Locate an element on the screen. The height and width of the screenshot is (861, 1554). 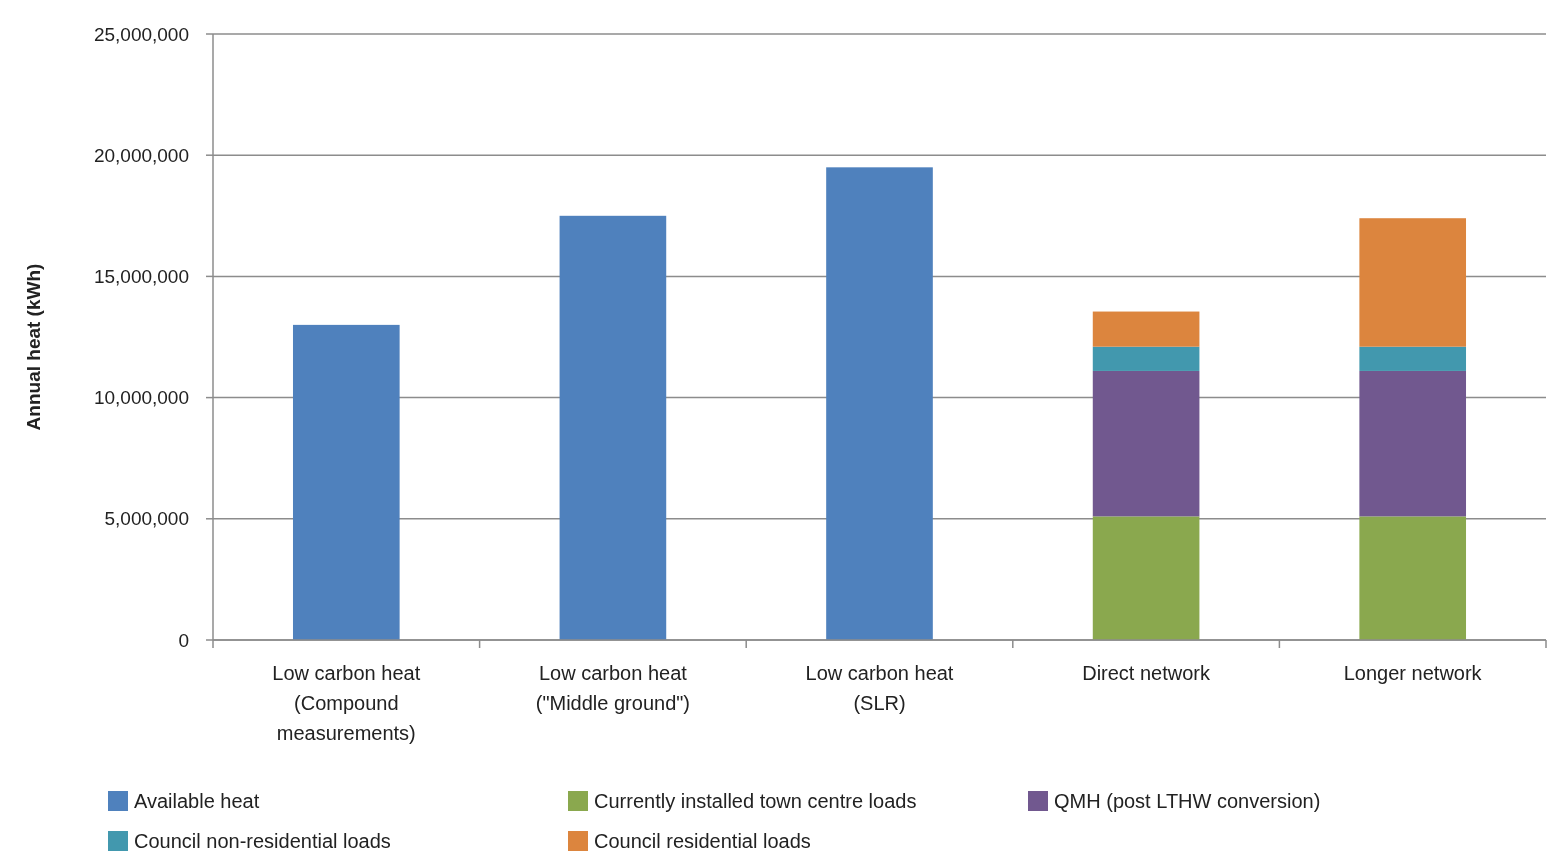
x-tick-label: Direct network is located at coordinates (1147, 673).